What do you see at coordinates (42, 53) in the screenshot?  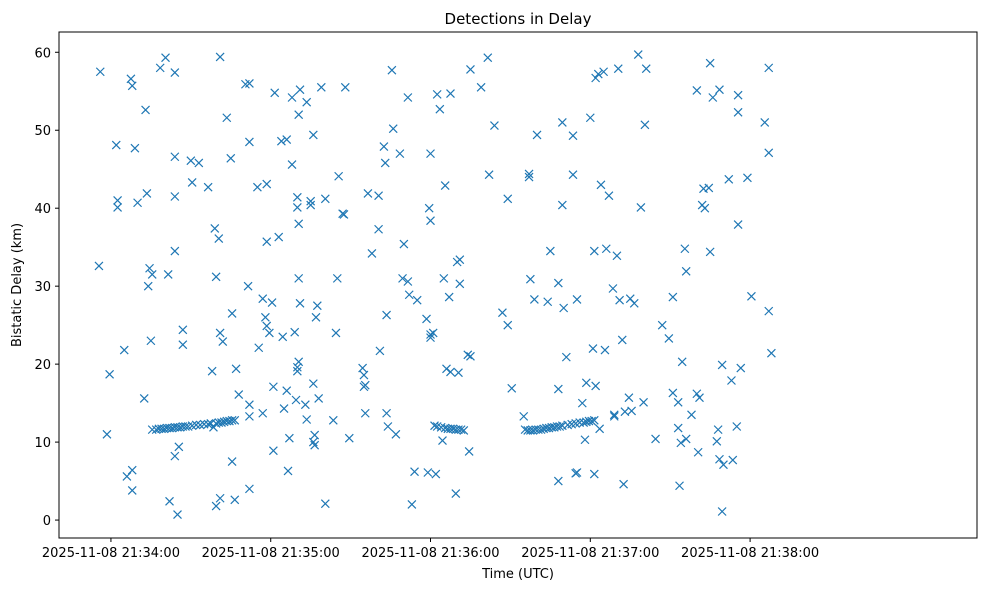 I see `y-tick-label: 60` at bounding box center [42, 53].